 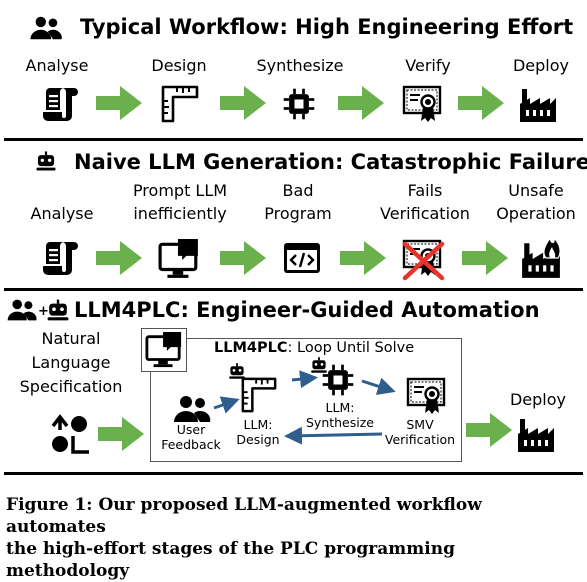 I want to click on loop-arrows, so click(x=304, y=407).